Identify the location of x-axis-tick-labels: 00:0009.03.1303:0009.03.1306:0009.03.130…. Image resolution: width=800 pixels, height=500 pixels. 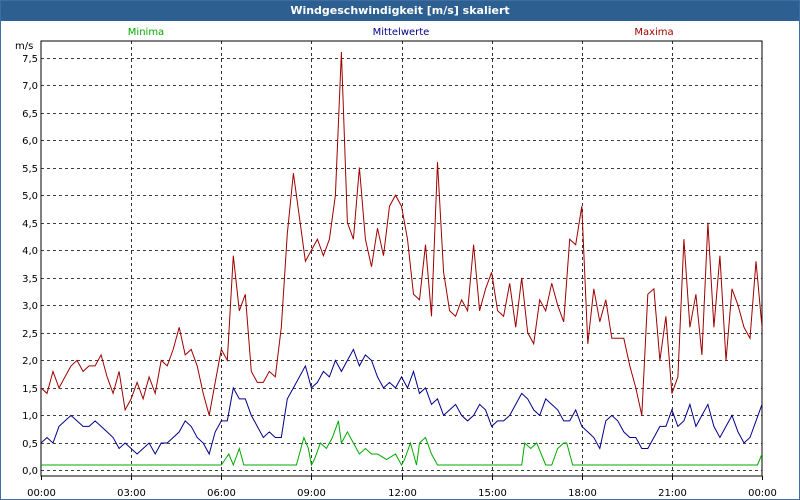
(402, 493).